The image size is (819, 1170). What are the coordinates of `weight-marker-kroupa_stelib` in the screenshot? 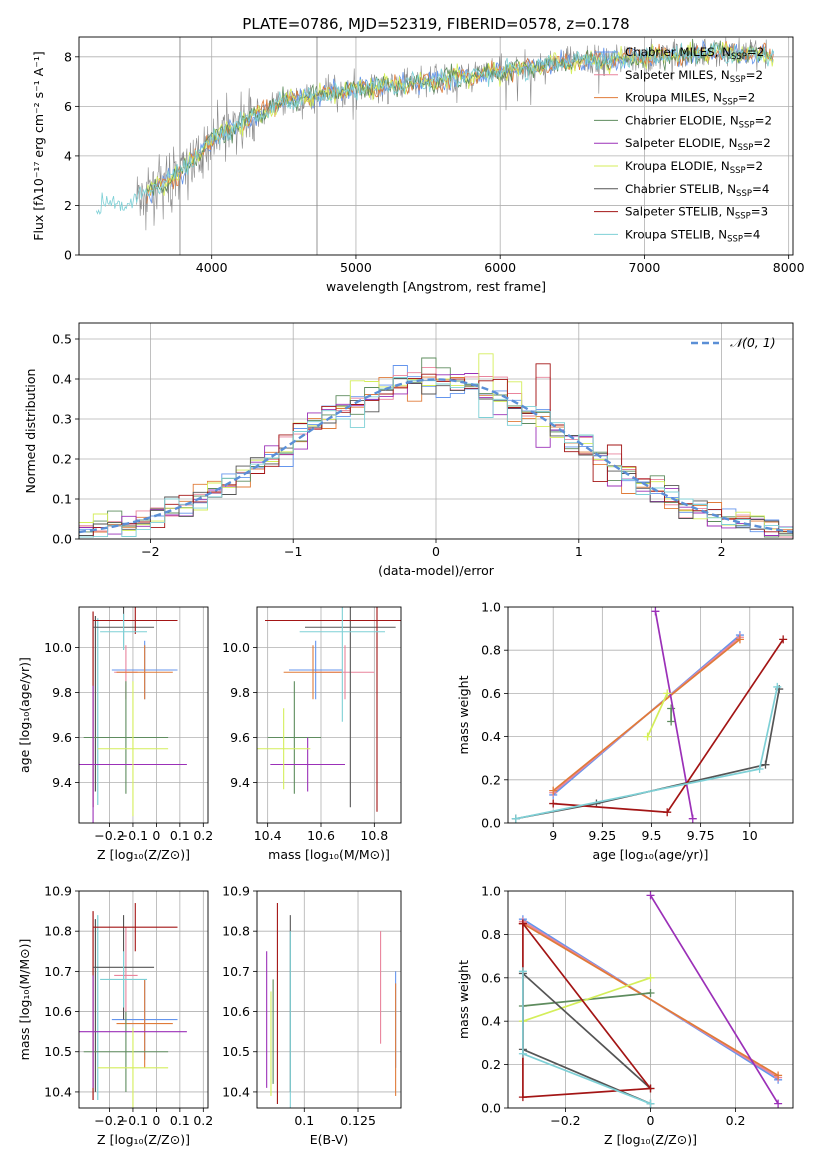 It's located at (759, 769).